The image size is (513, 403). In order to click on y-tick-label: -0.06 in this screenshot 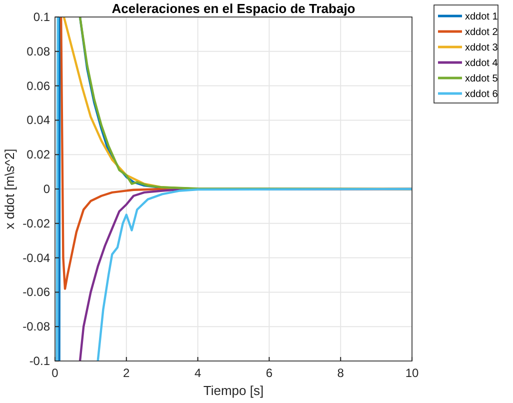, I will do `click(36, 292)`.